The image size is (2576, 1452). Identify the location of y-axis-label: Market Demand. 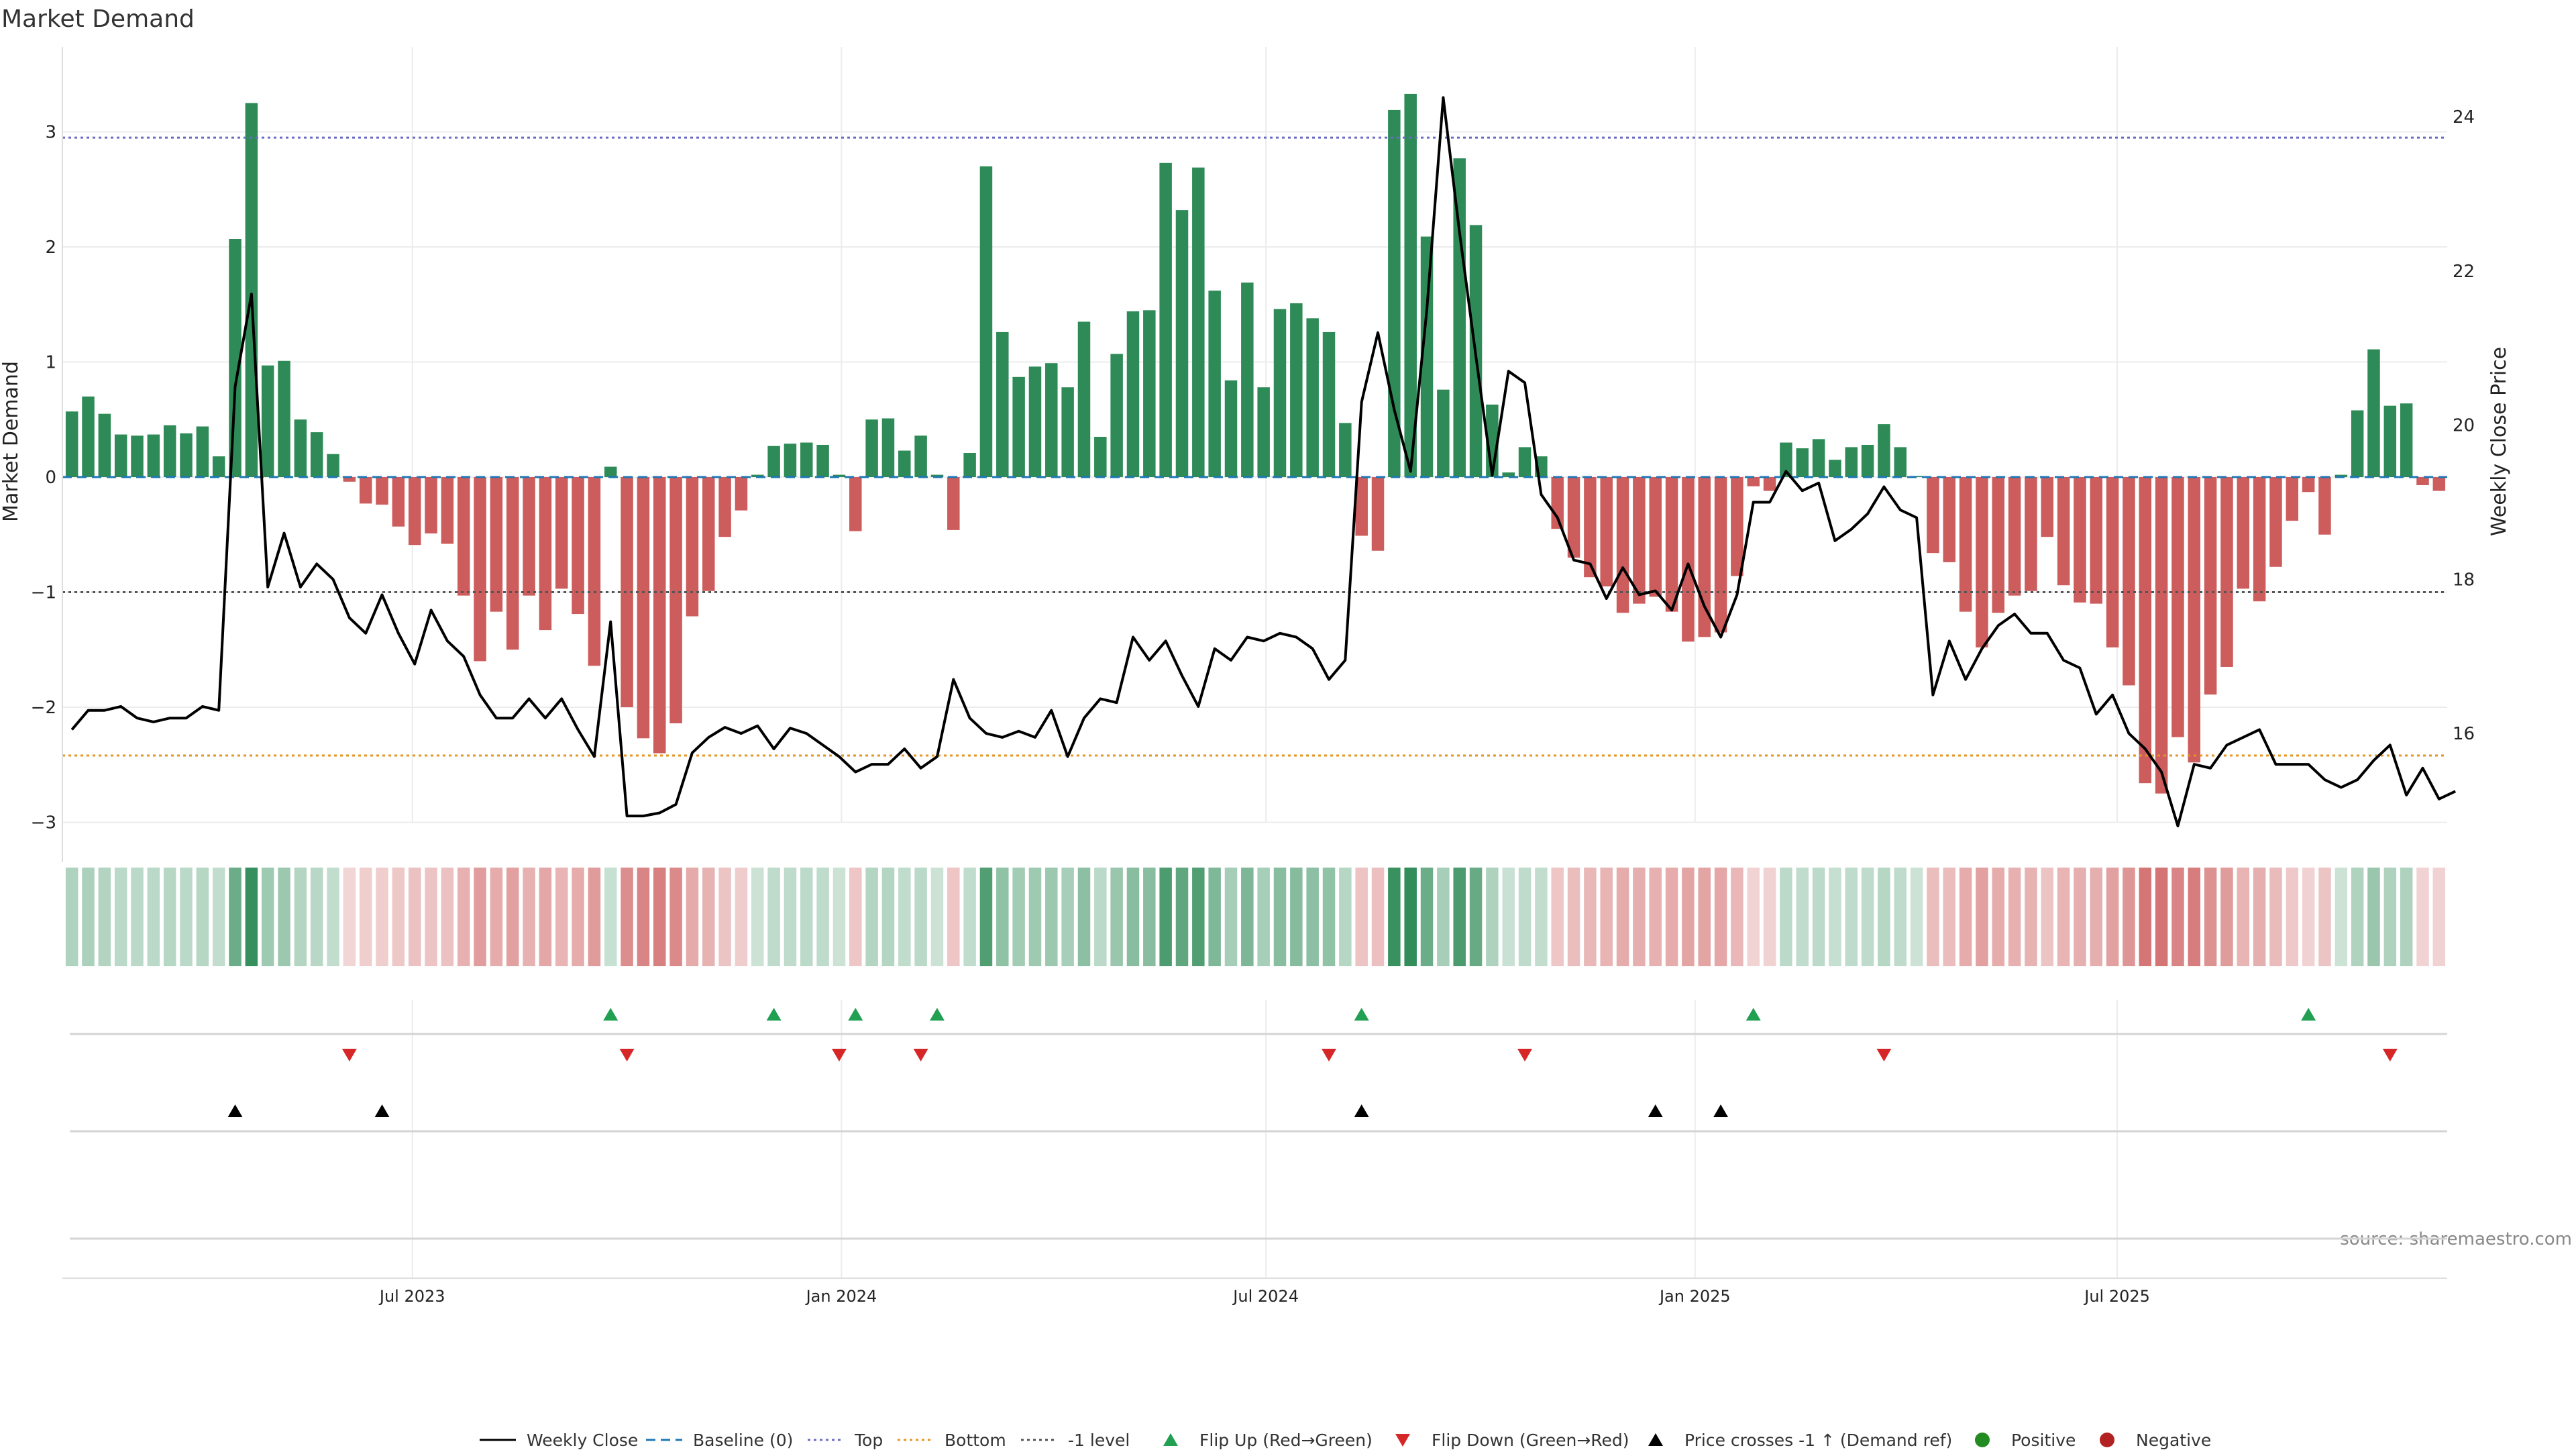
(11, 442).